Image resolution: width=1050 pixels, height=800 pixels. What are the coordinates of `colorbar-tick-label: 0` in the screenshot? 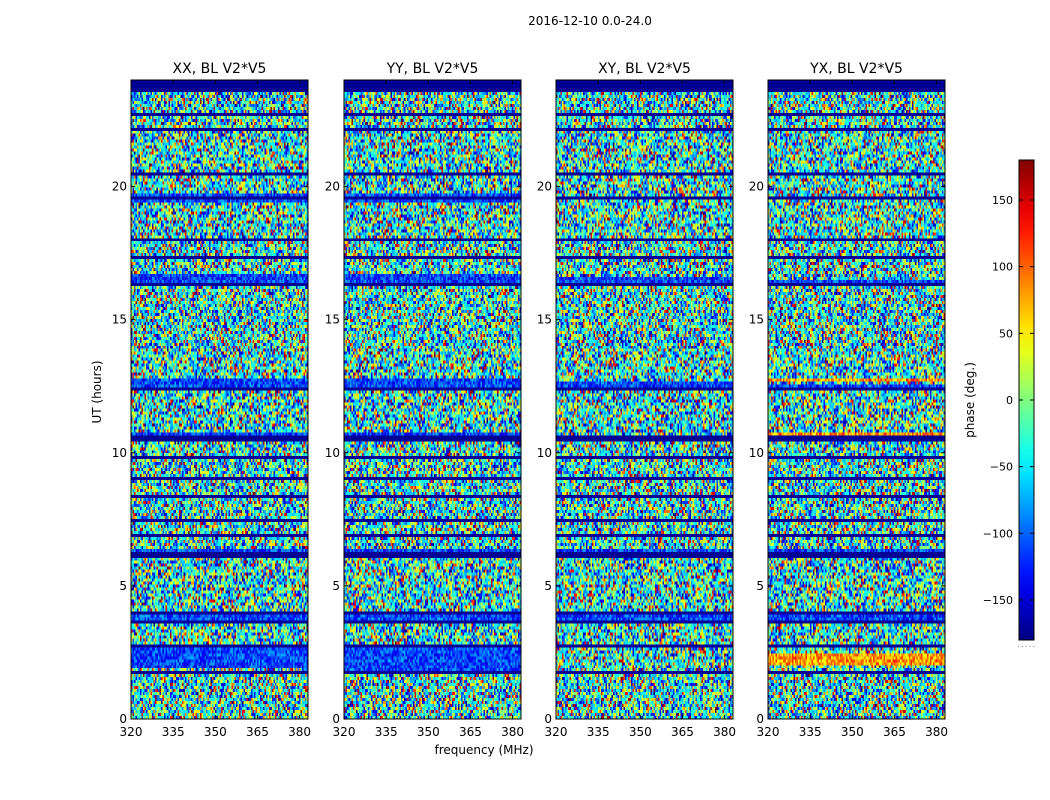 It's located at (1009, 400).